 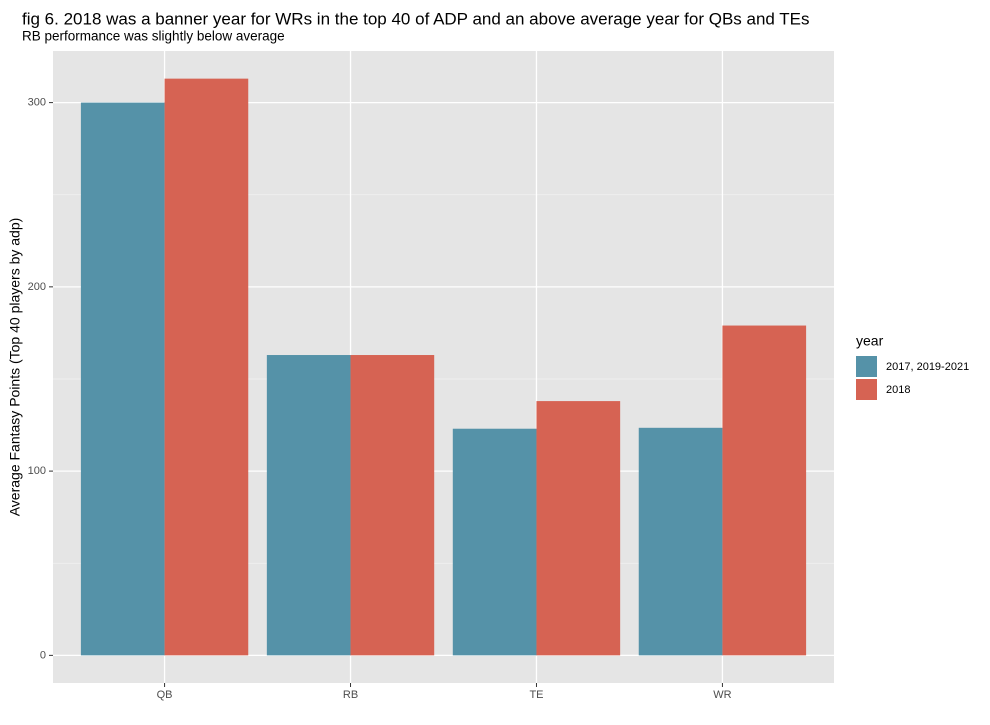 What do you see at coordinates (927, 367) in the screenshot?
I see `legend-label: 2017, 2019-2021` at bounding box center [927, 367].